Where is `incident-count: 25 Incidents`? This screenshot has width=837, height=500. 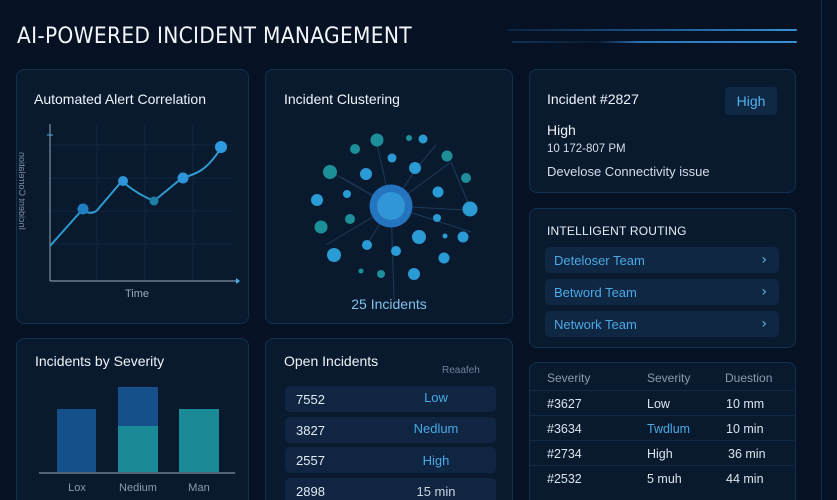
incident-count: 25 Incidents is located at coordinates (389, 304).